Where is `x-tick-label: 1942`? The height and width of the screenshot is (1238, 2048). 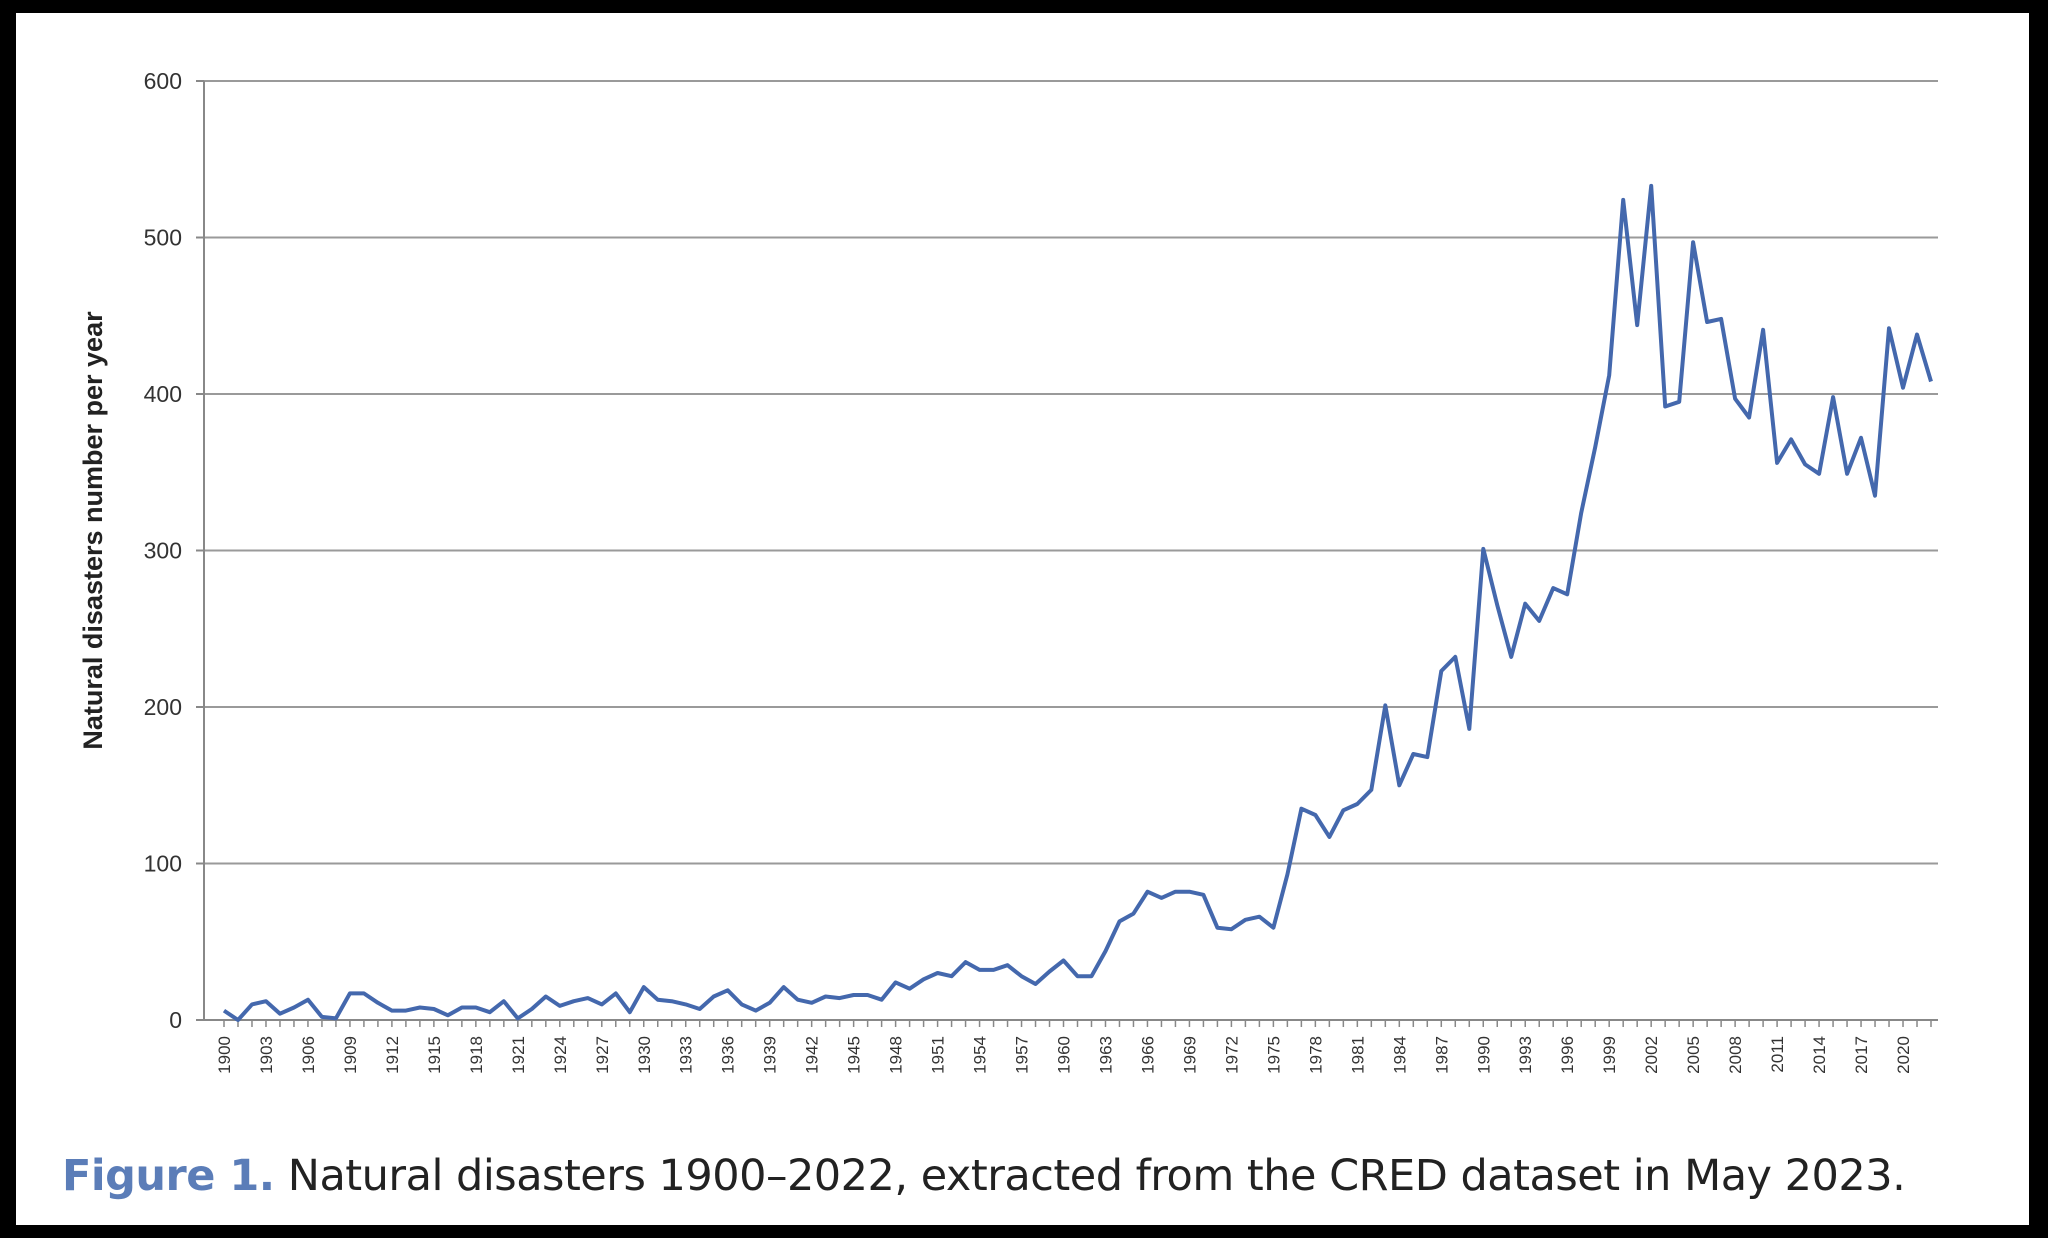
x-tick-label: 1942 is located at coordinates (812, 1055).